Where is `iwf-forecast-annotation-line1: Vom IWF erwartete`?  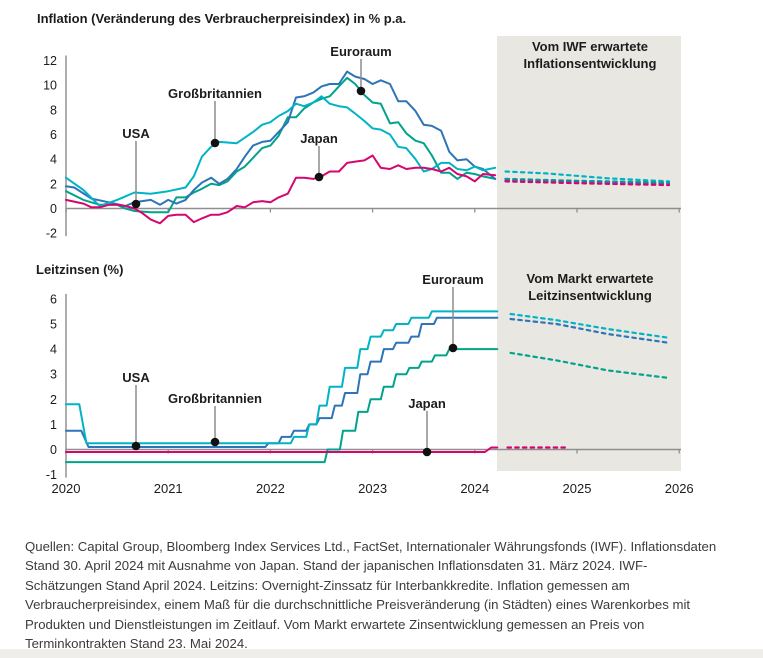
iwf-forecast-annotation-line1: Vom IWF erwartete is located at coordinates (590, 46).